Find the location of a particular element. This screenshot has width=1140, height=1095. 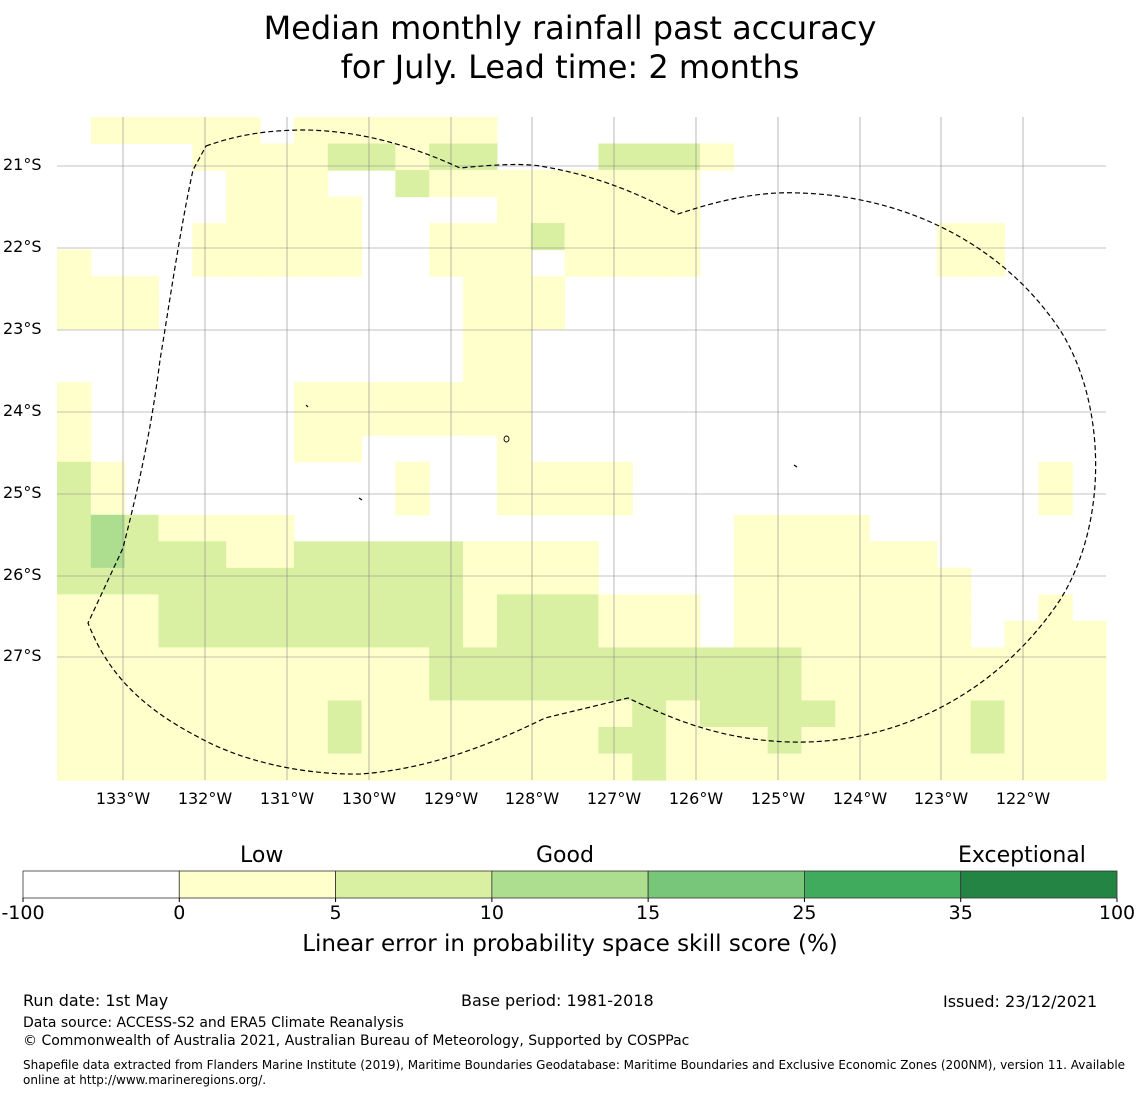

colorbar-category-label: Low is located at coordinates (262, 855).